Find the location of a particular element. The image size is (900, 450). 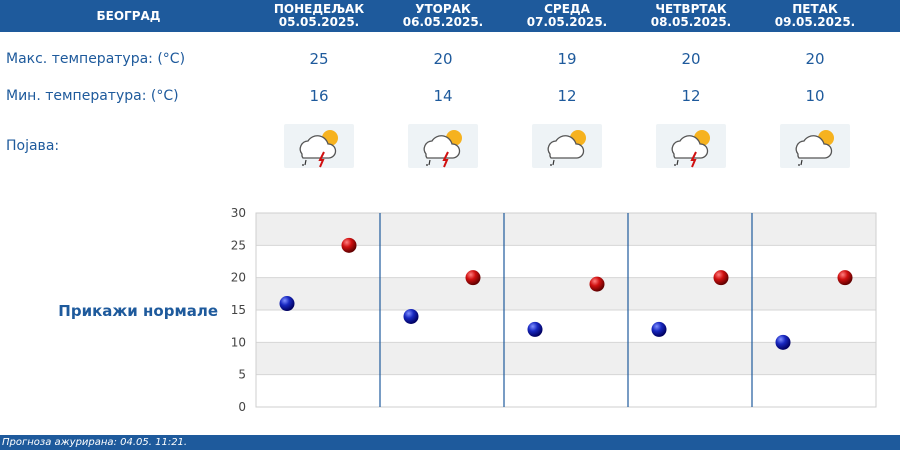

min-temp-label: Мин. температура: (°C) is located at coordinates (92, 96).